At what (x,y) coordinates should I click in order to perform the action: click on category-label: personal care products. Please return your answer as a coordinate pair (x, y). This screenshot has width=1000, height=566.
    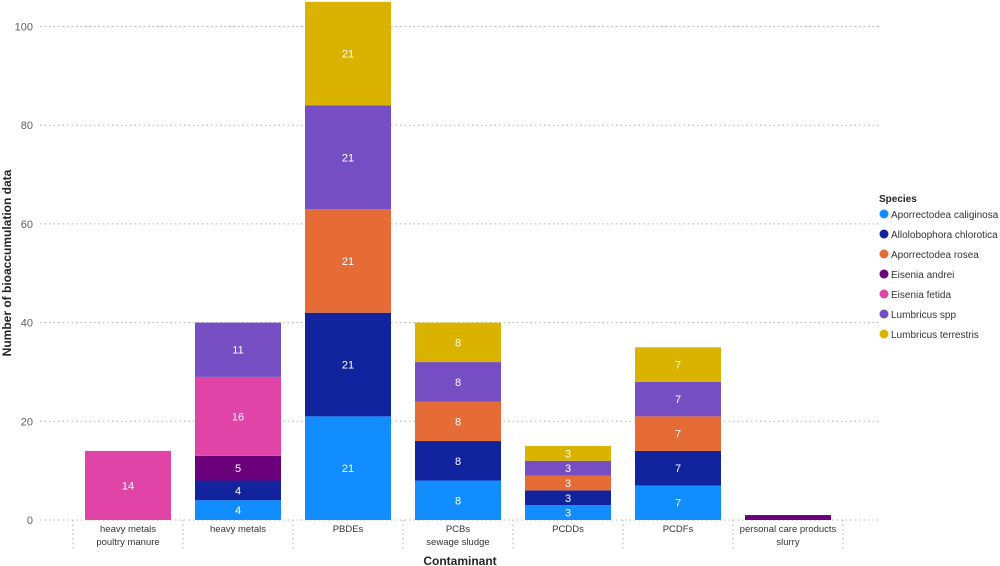
    Looking at the image, I should click on (788, 529).